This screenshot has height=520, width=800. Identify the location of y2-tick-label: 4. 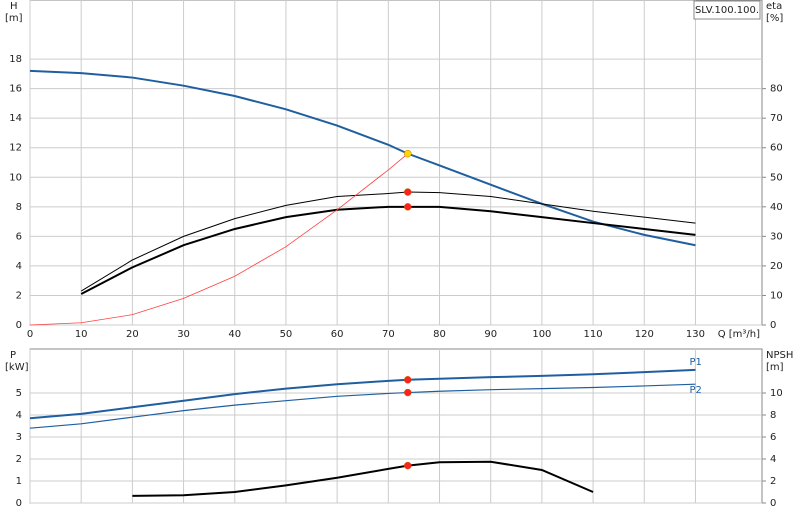
(773, 459).